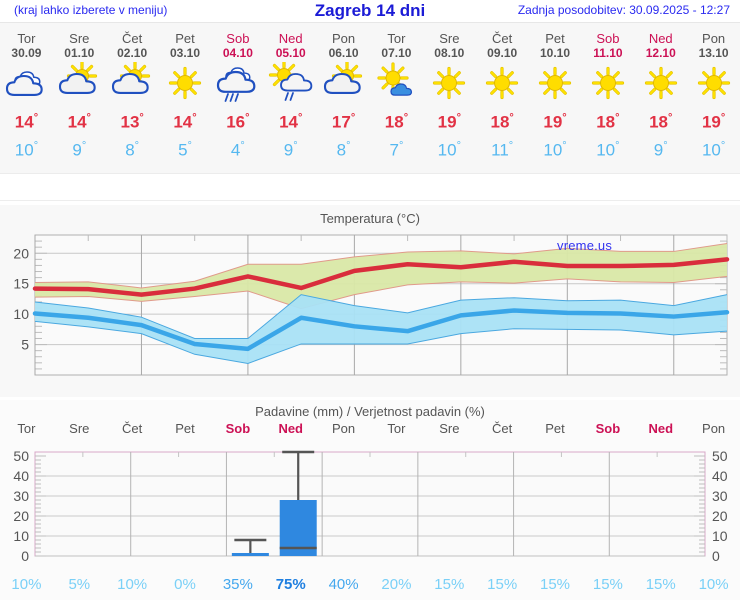 The image size is (740, 600). What do you see at coordinates (585, 245) in the screenshot?
I see `watermark: vreme.us` at bounding box center [585, 245].